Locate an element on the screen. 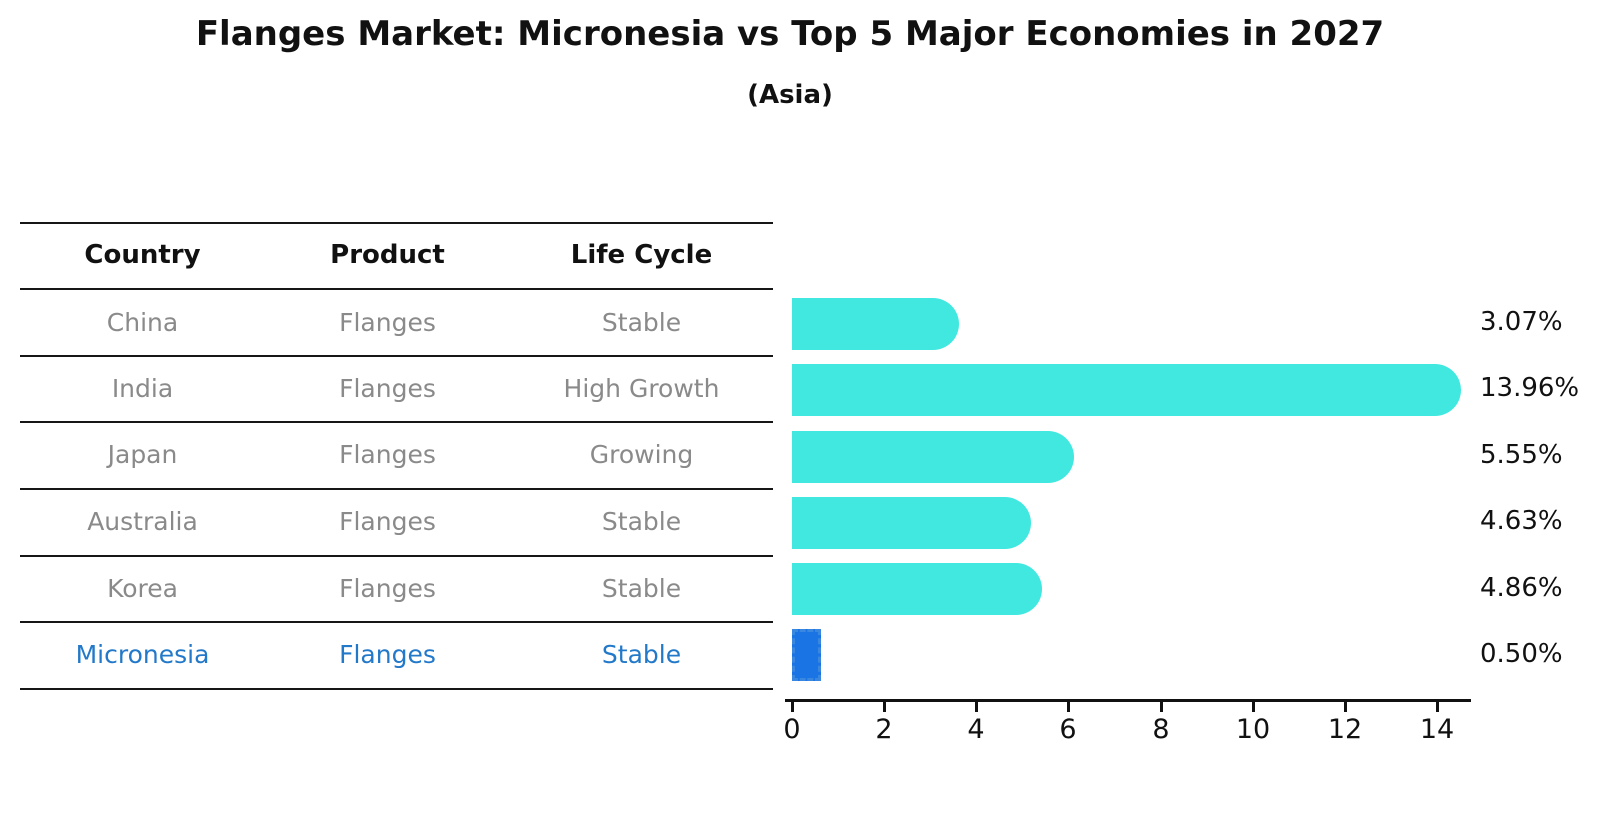  country-cell: India is located at coordinates (142, 388).